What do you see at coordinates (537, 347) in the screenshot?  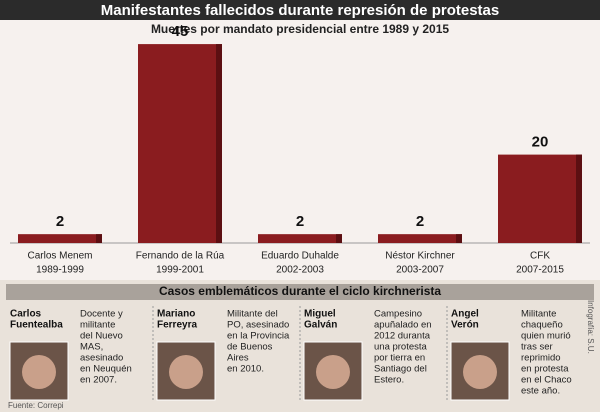 I see `case-description: tras ser` at bounding box center [537, 347].